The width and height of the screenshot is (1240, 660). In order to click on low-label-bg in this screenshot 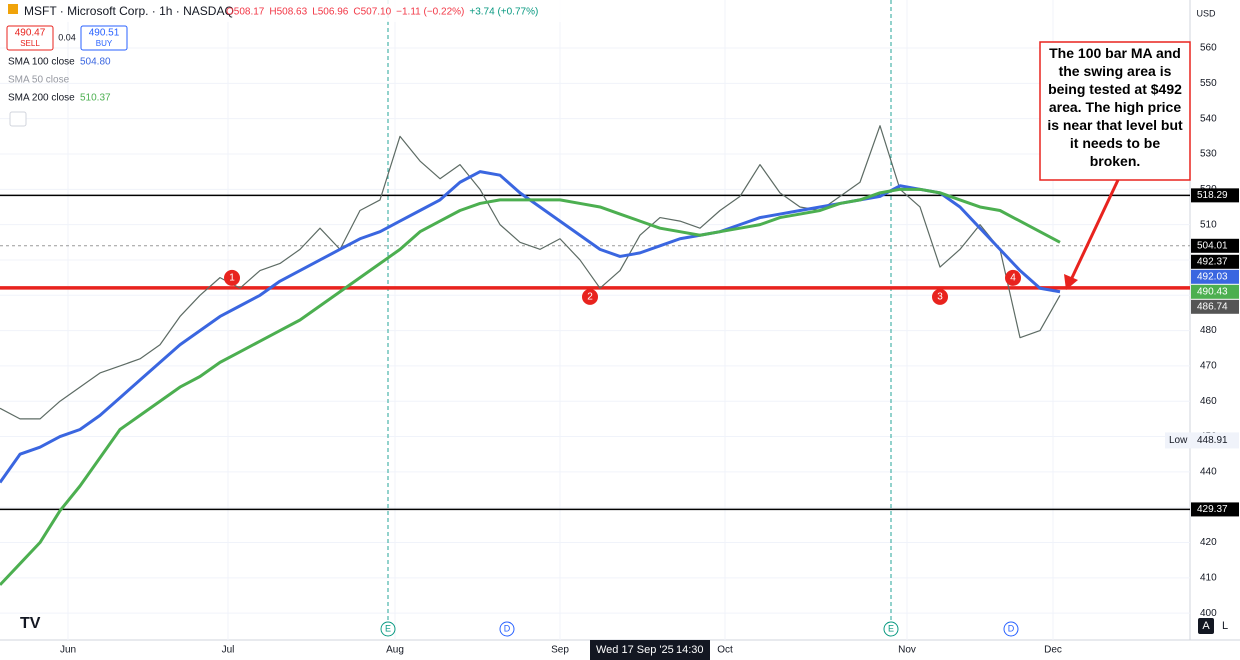, I will do `click(1202, 440)`.